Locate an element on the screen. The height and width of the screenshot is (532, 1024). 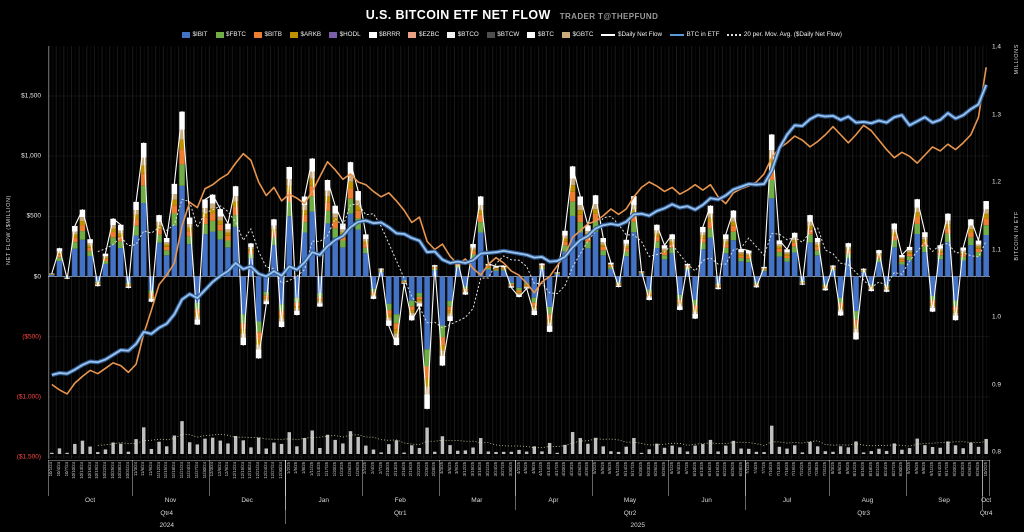
left-axis-tick: ($1,500) is located at coordinates (28, 457).